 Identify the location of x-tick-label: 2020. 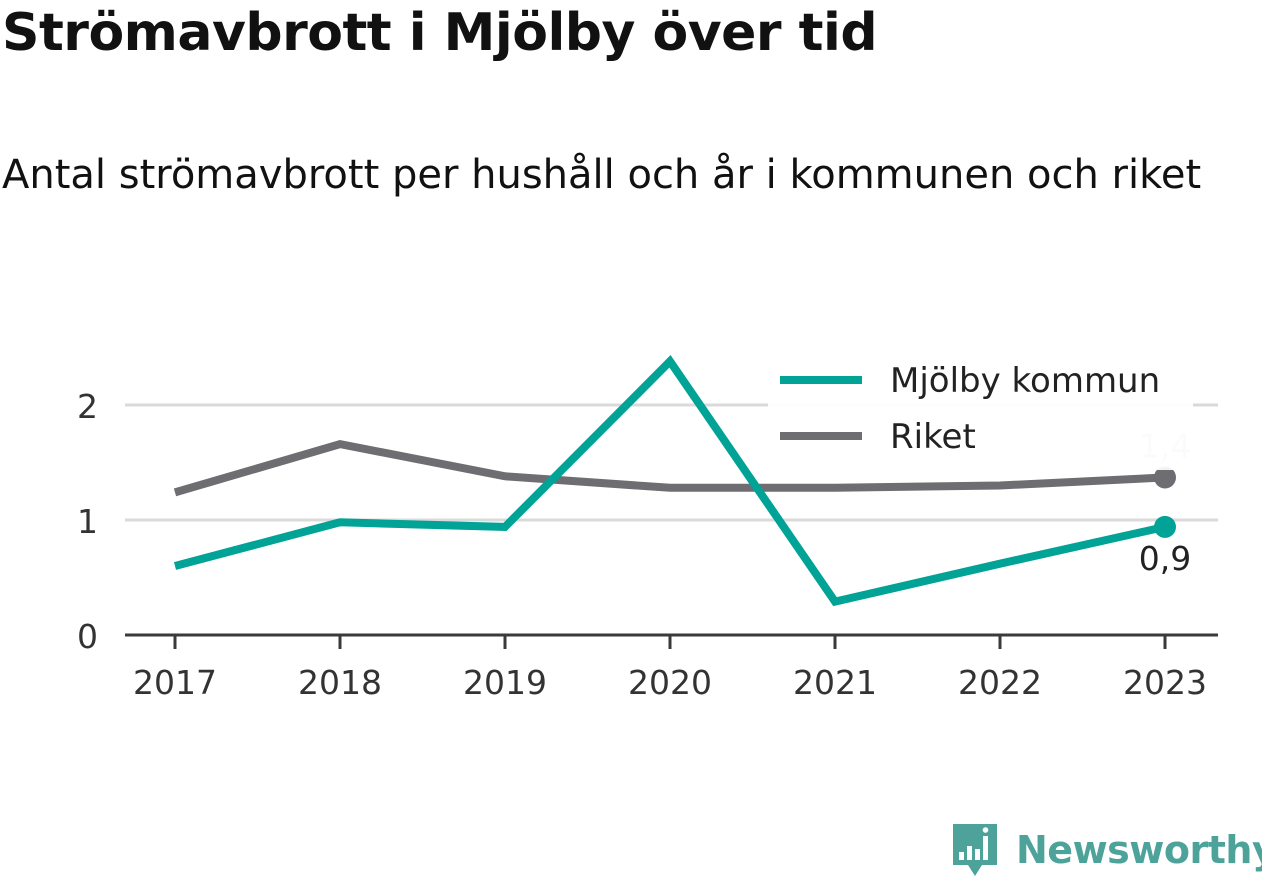
(670, 682).